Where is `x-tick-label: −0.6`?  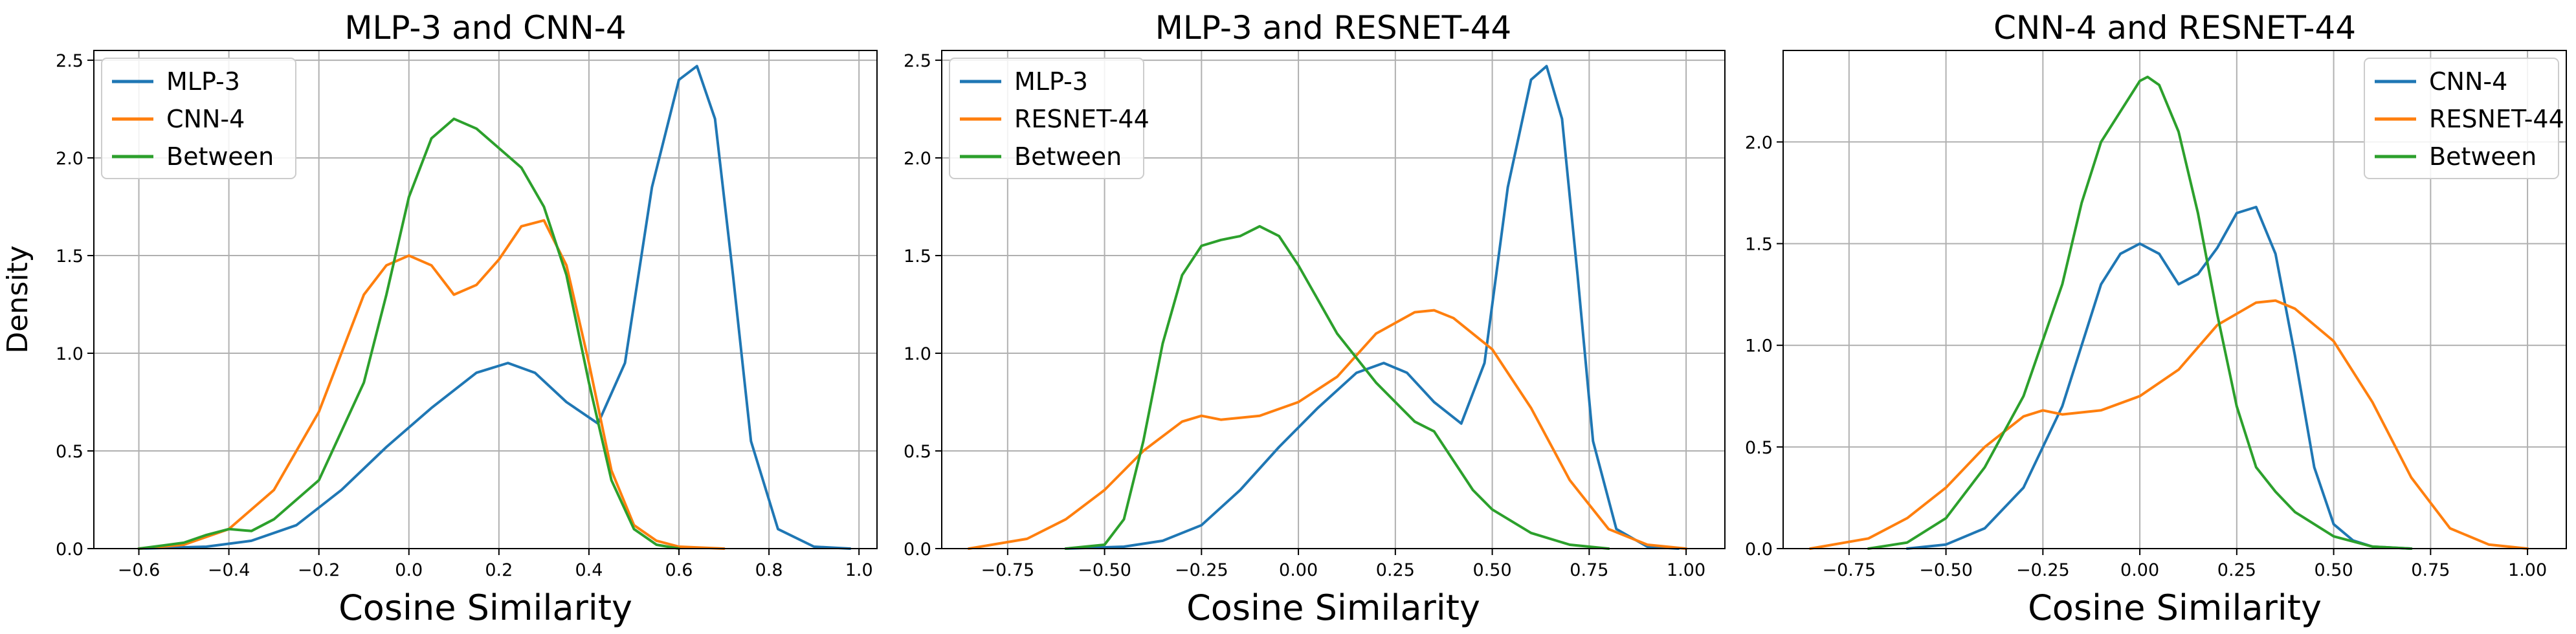
x-tick-label: −0.6 is located at coordinates (139, 570).